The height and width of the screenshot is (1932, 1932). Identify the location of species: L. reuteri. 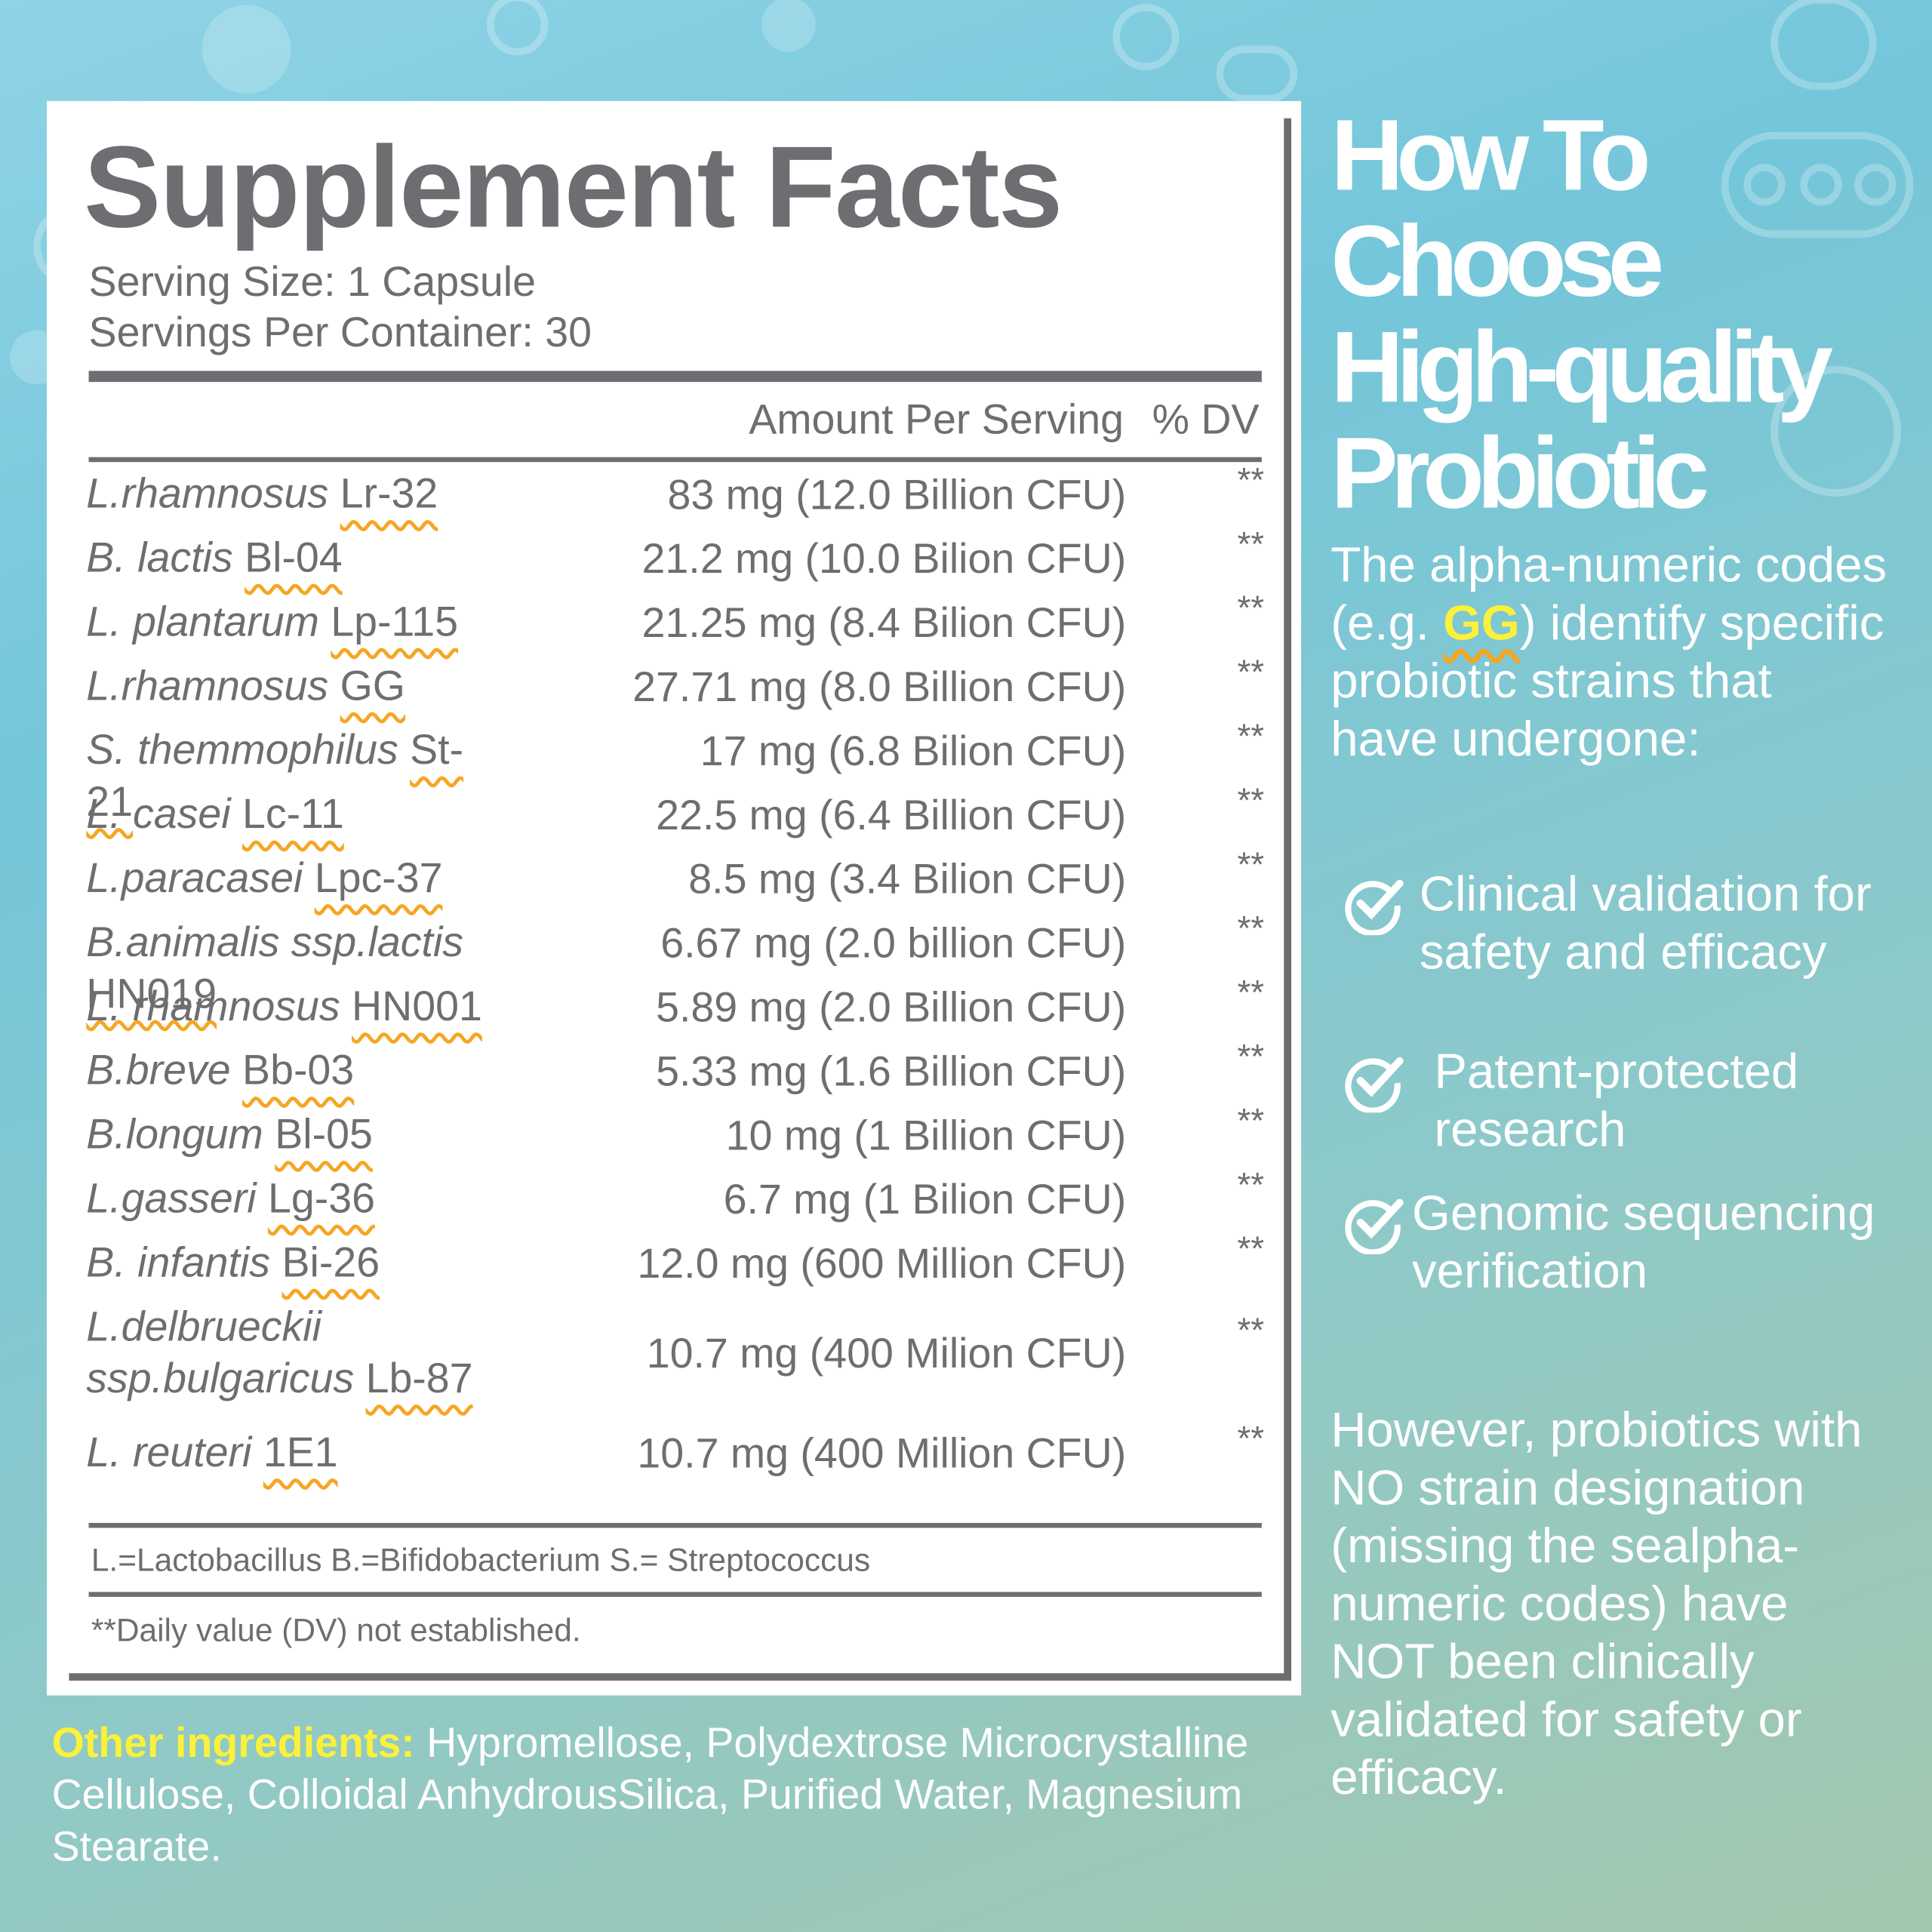
(169, 1452).